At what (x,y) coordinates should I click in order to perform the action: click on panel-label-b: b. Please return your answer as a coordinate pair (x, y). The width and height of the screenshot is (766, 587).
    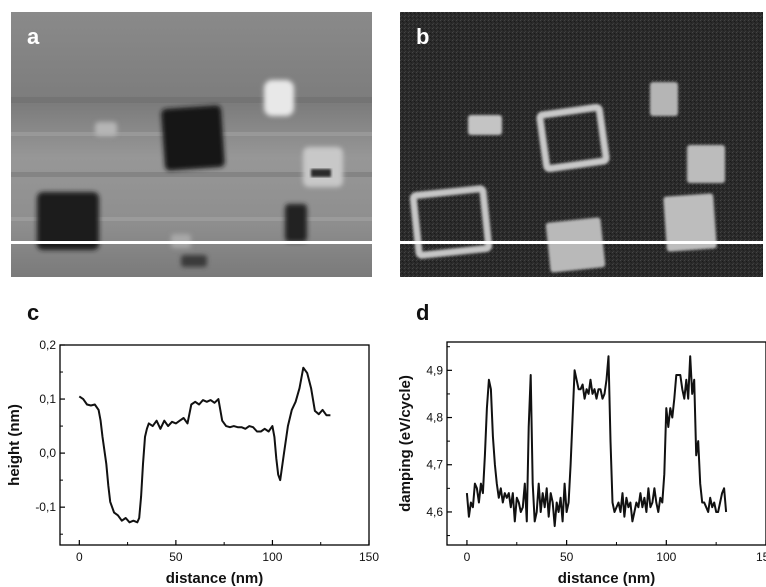
    Looking at the image, I should click on (423, 36).